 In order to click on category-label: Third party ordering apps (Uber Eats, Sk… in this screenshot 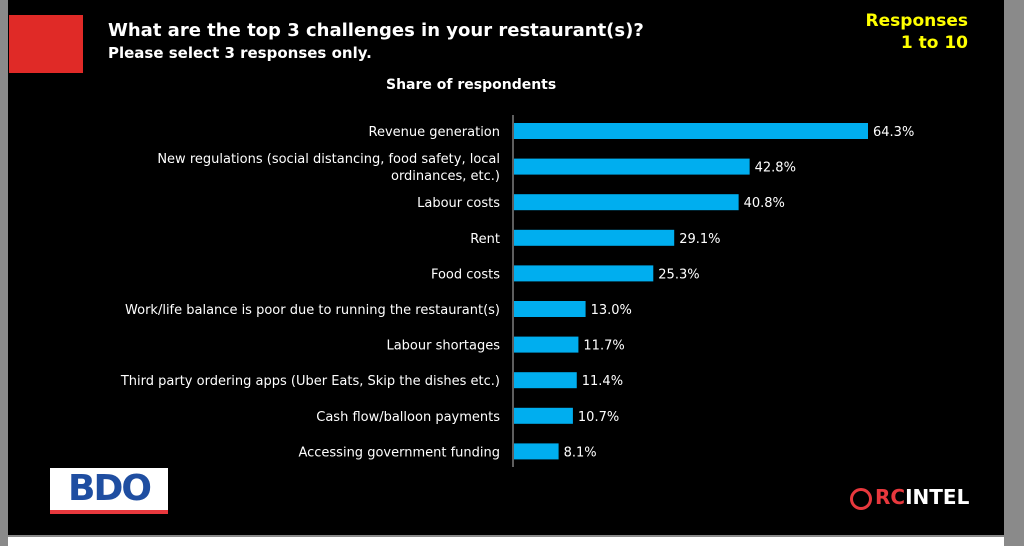, I will do `click(310, 381)`.